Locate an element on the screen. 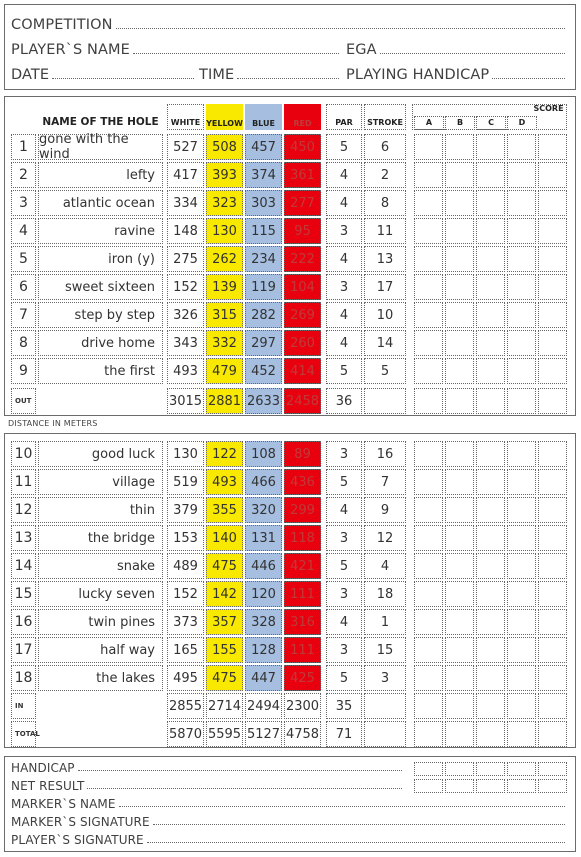  player-signature-field: PLAYER`S SIGNATURE is located at coordinates (290, 838).